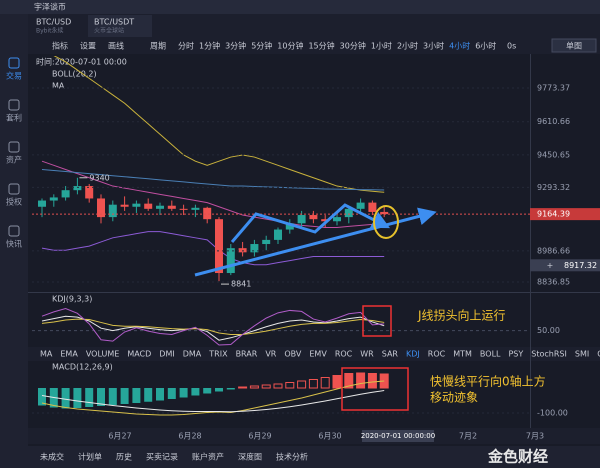  What do you see at coordinates (390, 354) in the screenshot?
I see `indicator-tab: SAR` at bounding box center [390, 354].